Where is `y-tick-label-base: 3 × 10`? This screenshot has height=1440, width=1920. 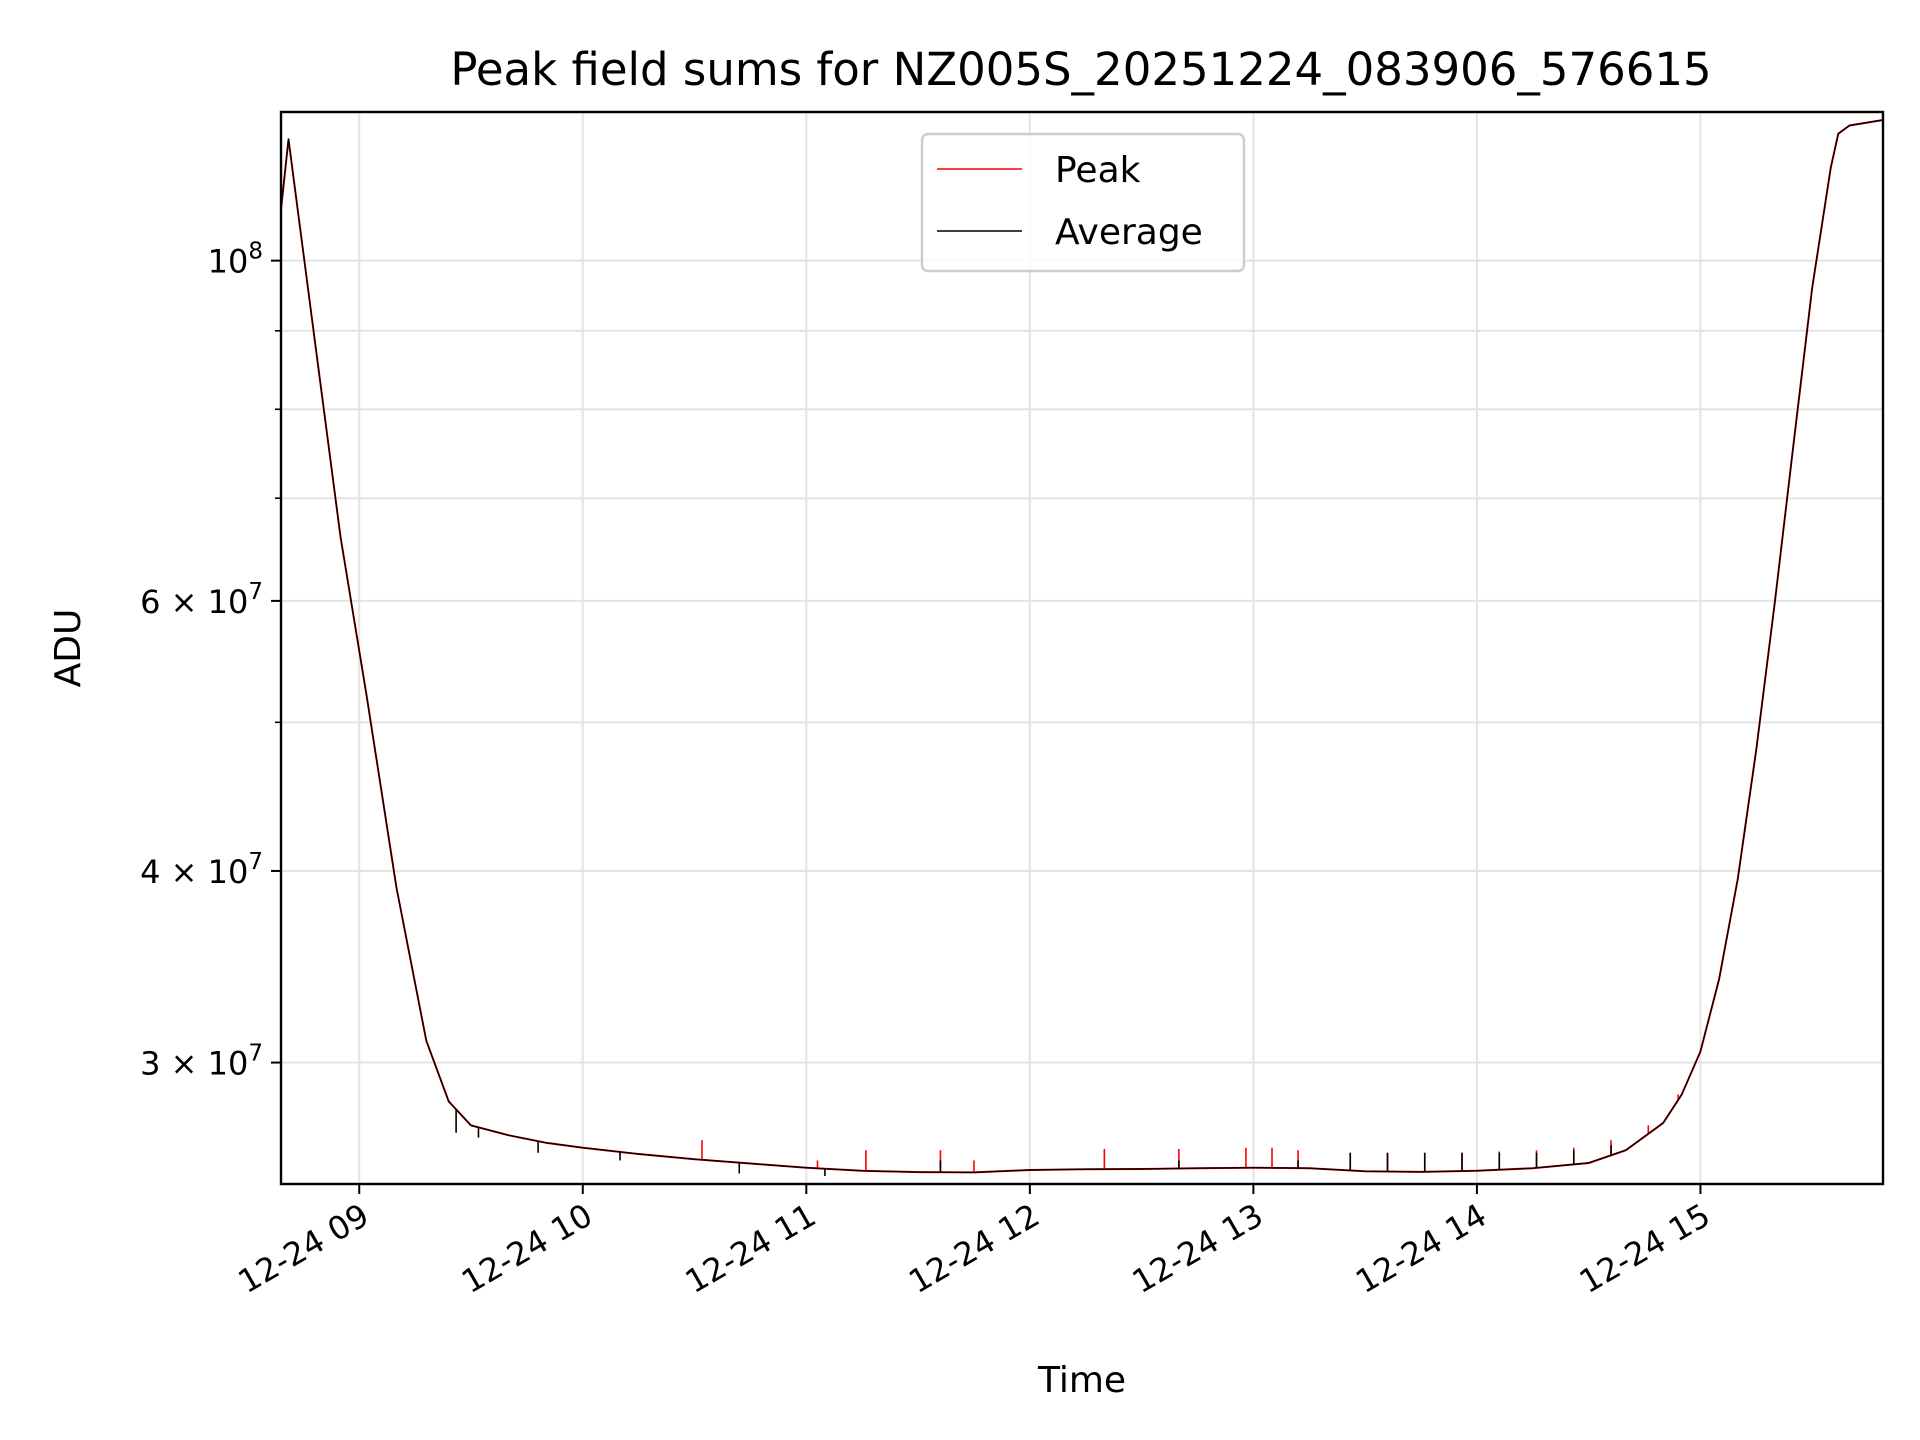
y-tick-label-base: 3 × 10 is located at coordinates (194, 1064).